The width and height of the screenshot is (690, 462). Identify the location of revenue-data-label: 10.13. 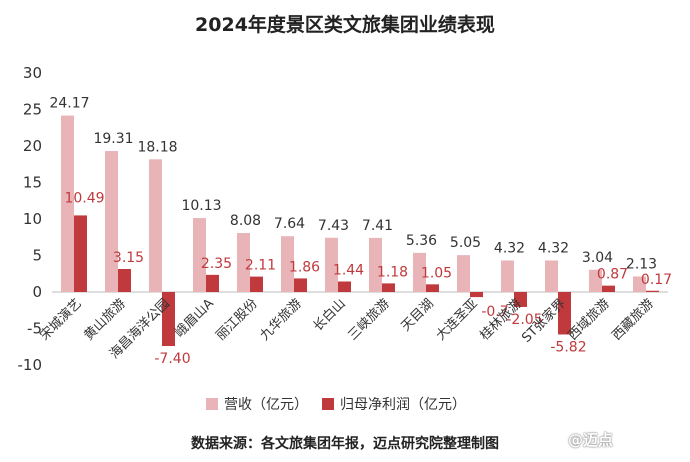
(201, 206).